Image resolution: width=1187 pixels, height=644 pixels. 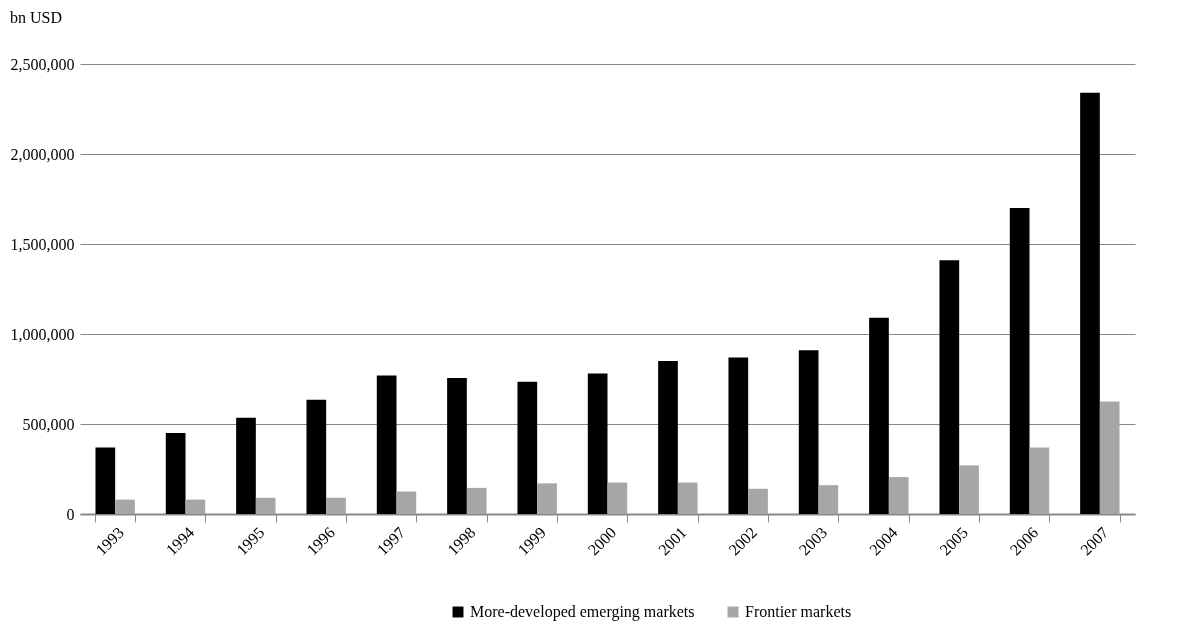 What do you see at coordinates (582, 612) in the screenshot?
I see `legend-label: More-developed emerging markets` at bounding box center [582, 612].